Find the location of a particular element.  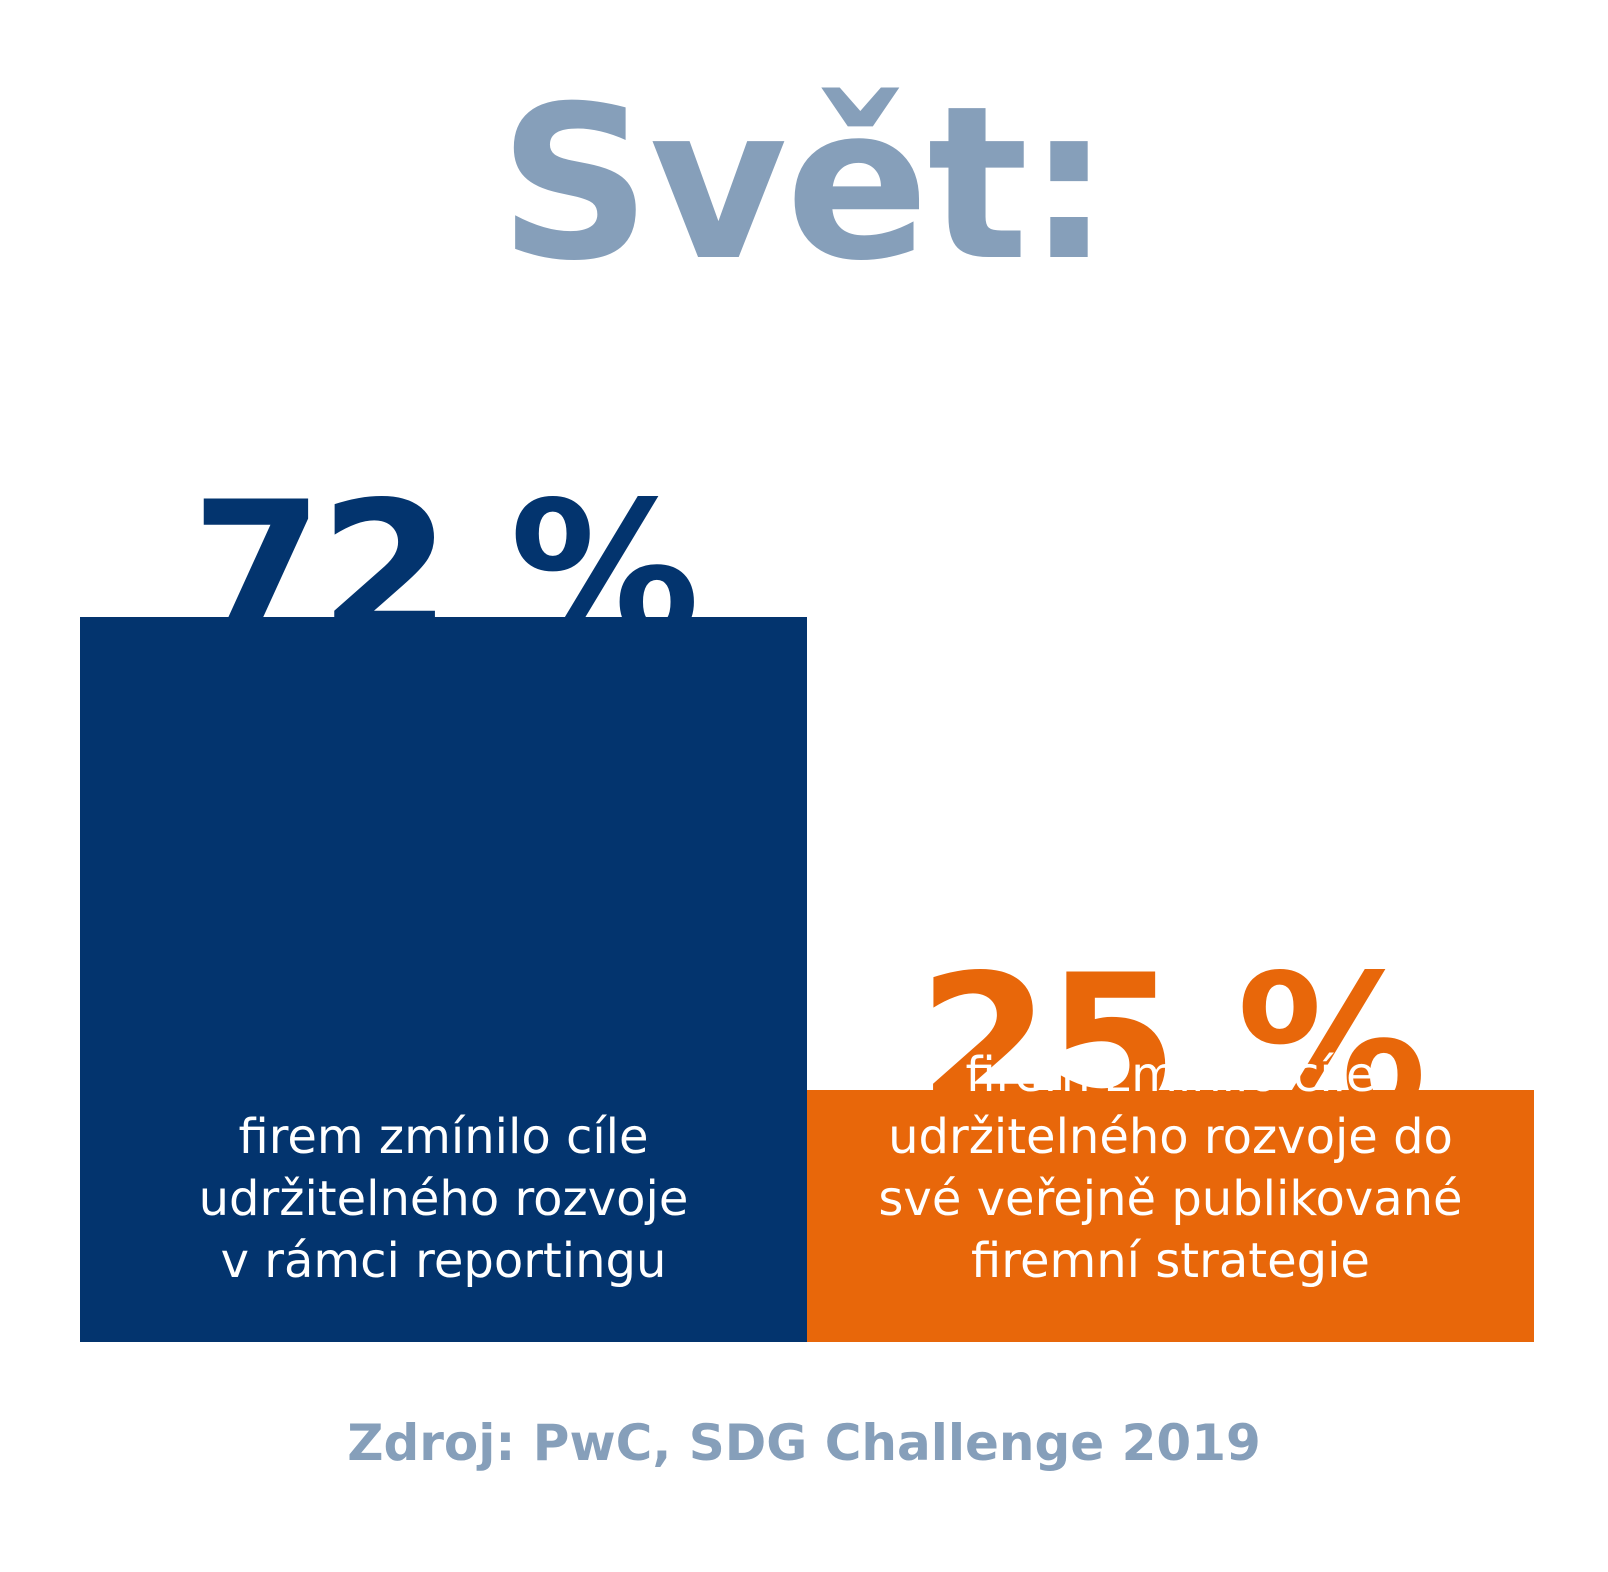

source-note: Zdroj: PwC, SDG Challenge 2019 is located at coordinates (804, 1443).